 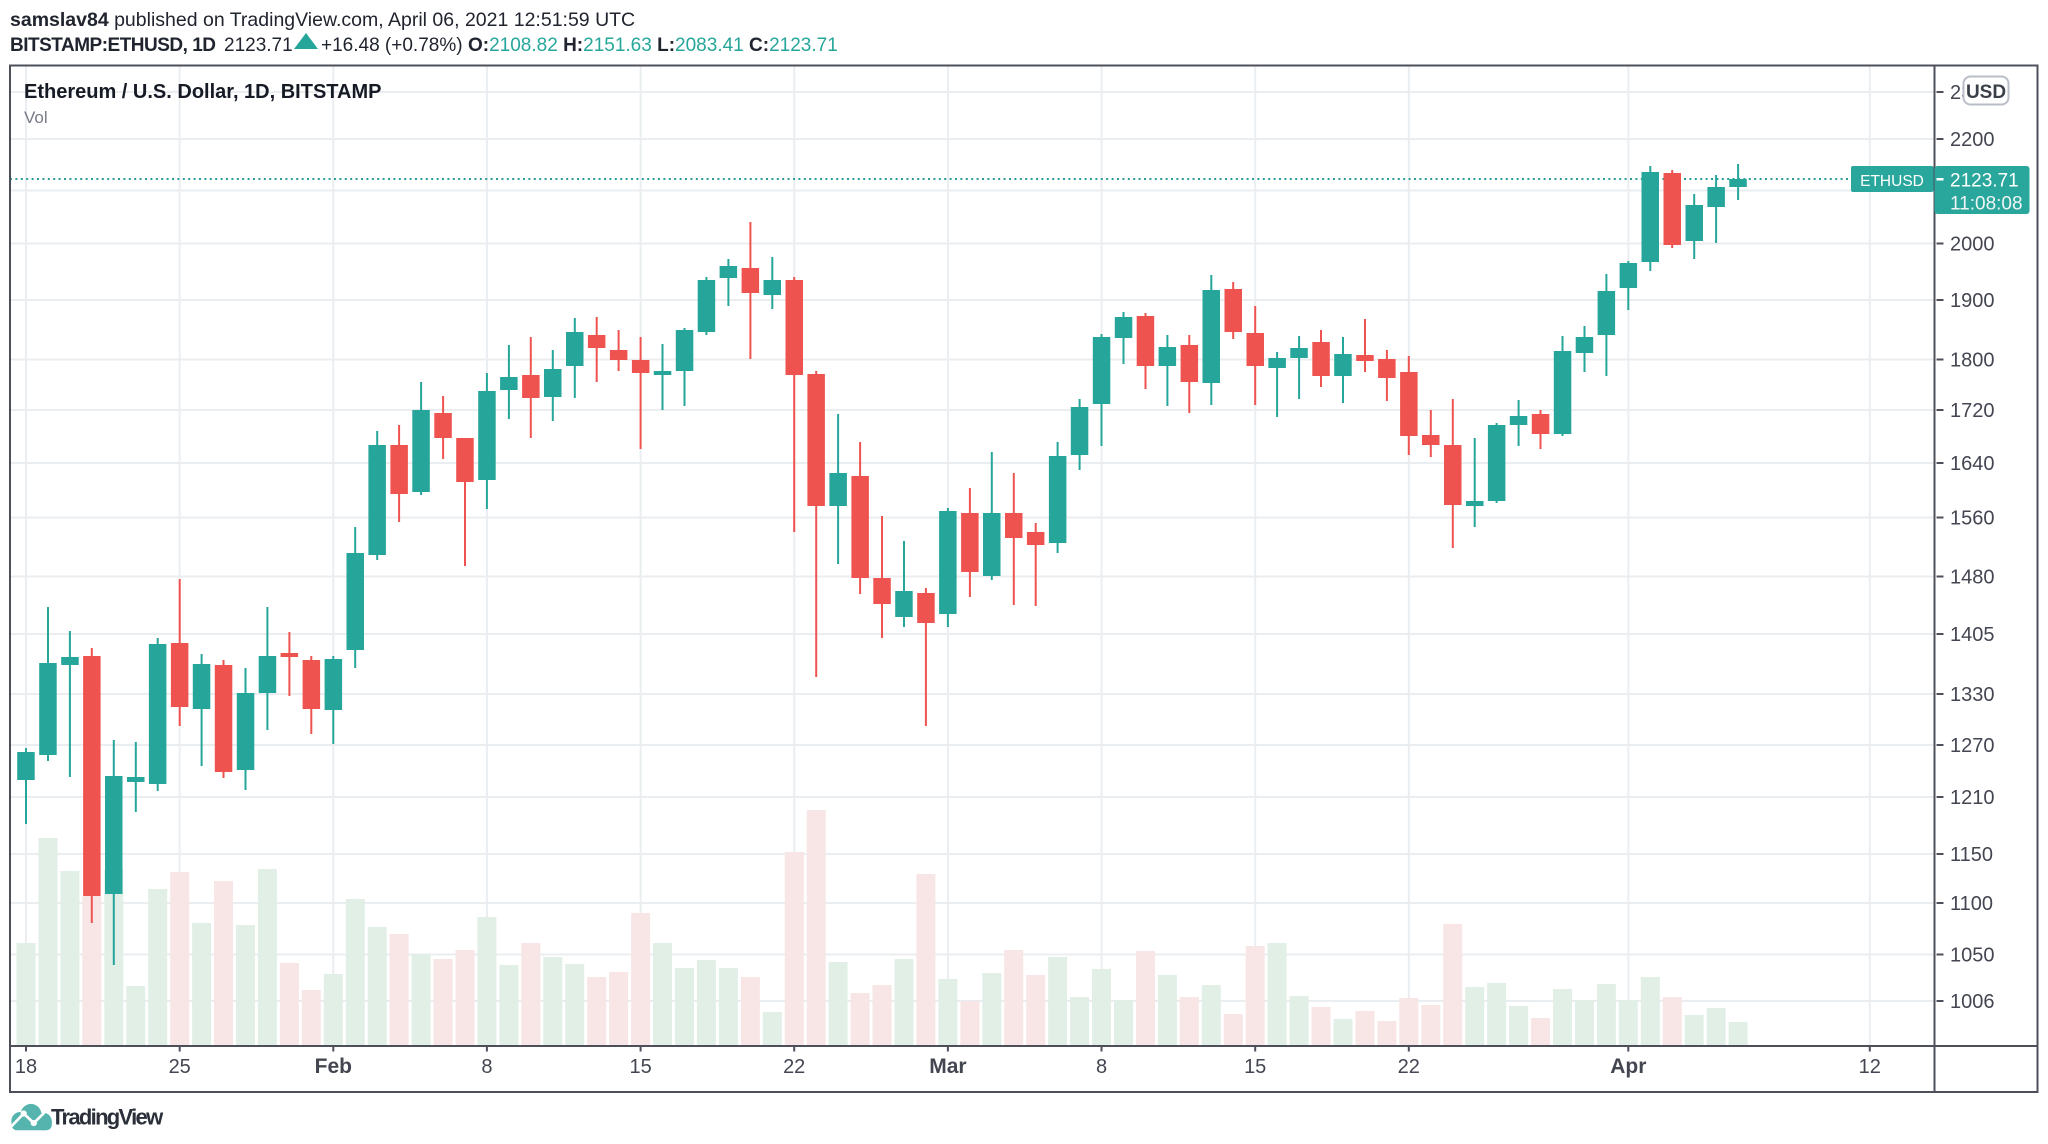 What do you see at coordinates (947, 1066) in the screenshot?
I see `svg-text: Mar` at bounding box center [947, 1066].